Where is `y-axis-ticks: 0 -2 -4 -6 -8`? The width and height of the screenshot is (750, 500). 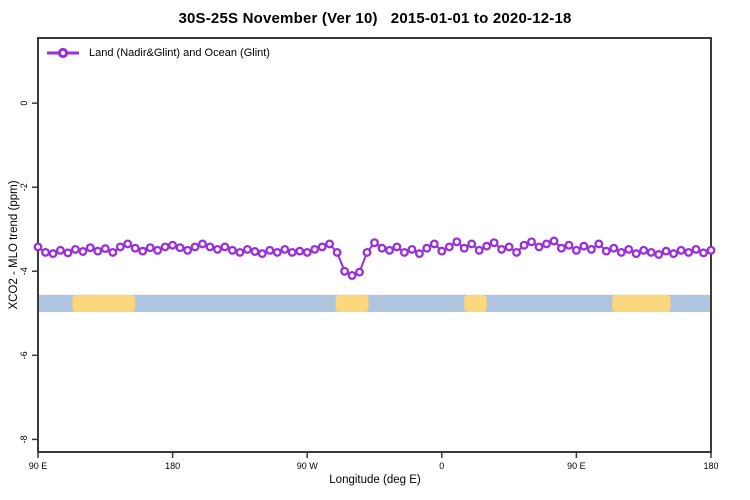 y-axis-ticks: 0 -2 -4 -6 -8 is located at coordinates (28, 272).